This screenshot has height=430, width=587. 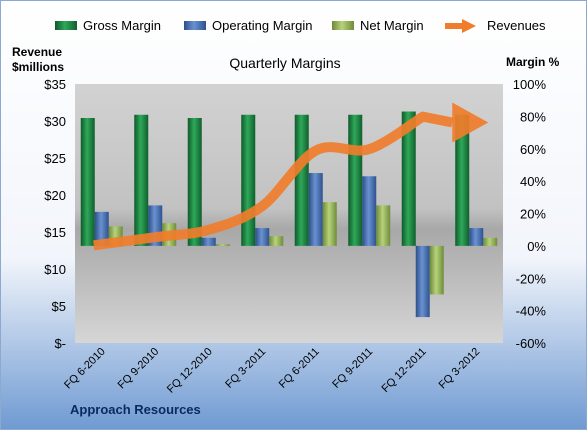 I want to click on left-tick-label: $35, so click(x=55, y=84).